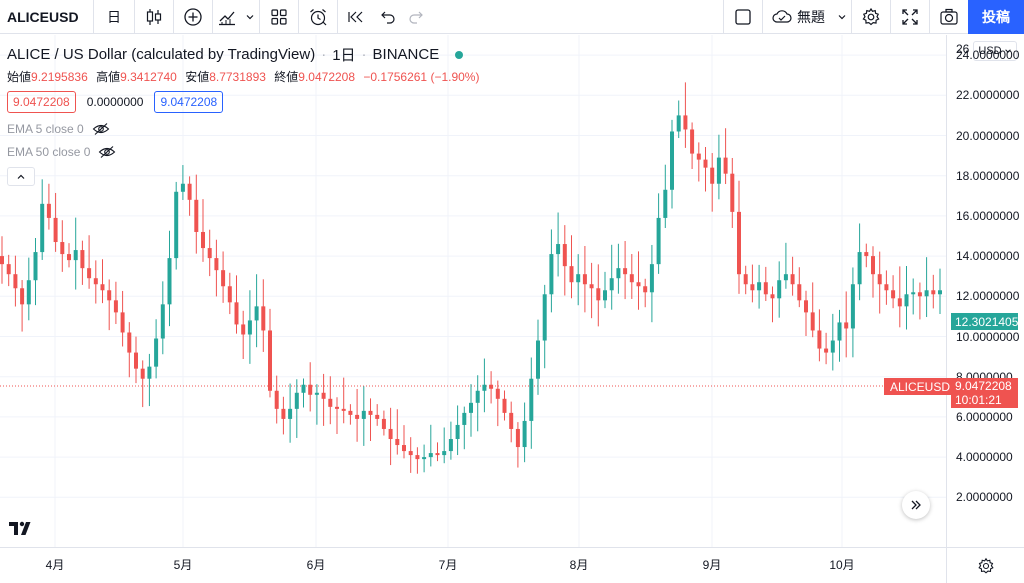 This screenshot has width=1024, height=583. I want to click on undo-button, so click(388, 17).